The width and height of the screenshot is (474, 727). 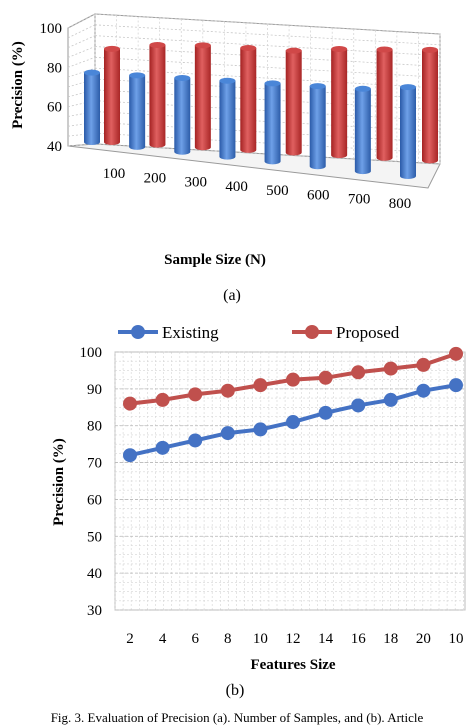 I want to click on chart-b-y-tick-label: 40, so click(x=94, y=574).